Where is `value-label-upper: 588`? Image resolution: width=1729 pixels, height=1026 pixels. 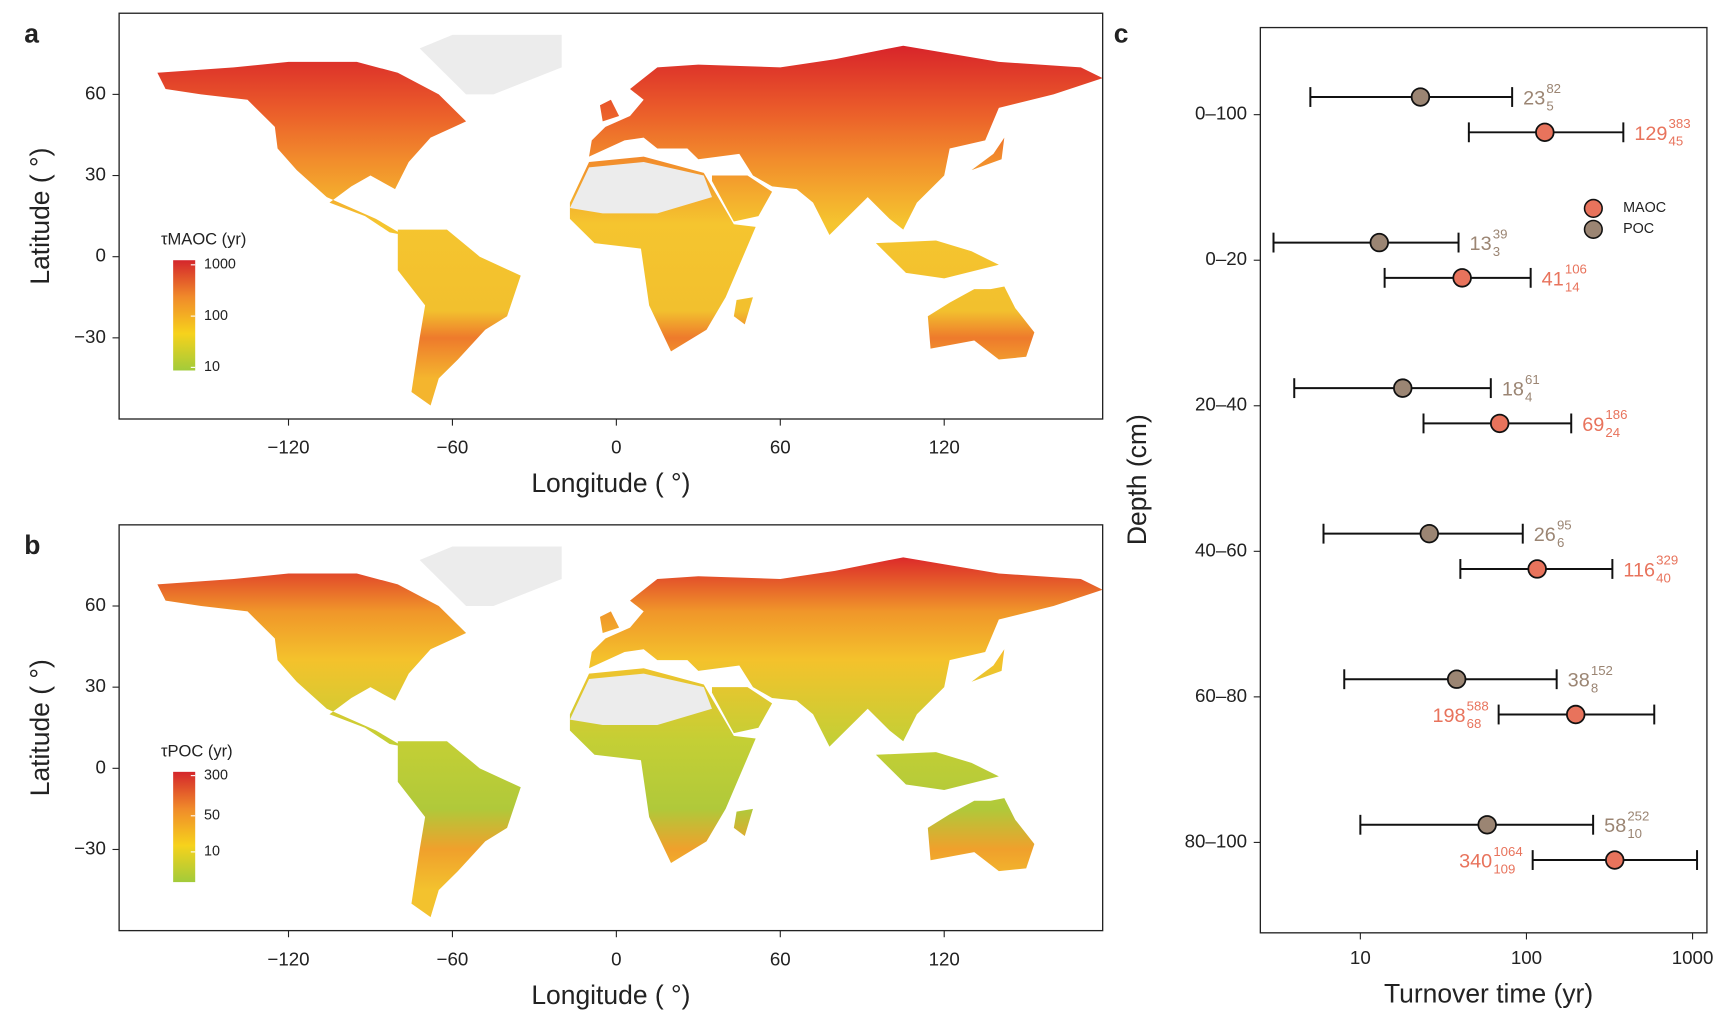 value-label-upper: 588 is located at coordinates (1478, 705).